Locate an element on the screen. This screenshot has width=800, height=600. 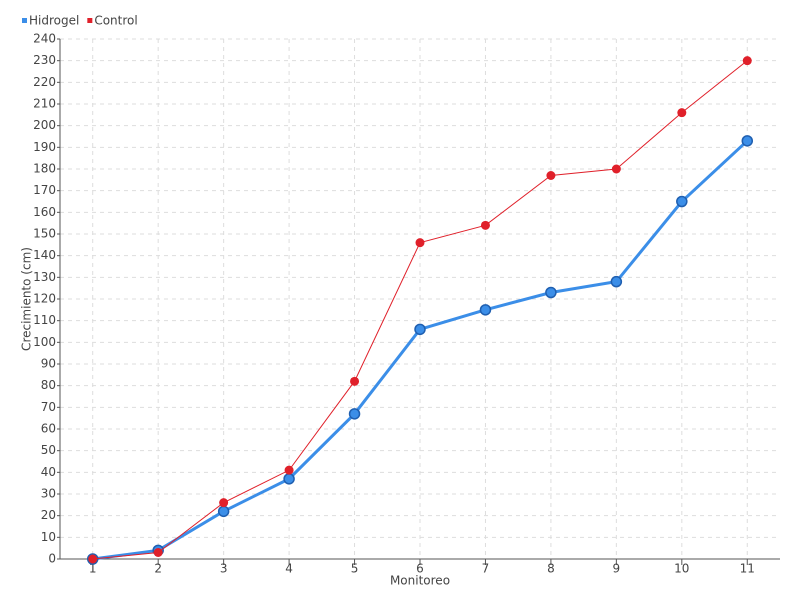
y-tick-label: 230 is located at coordinates (44, 60).